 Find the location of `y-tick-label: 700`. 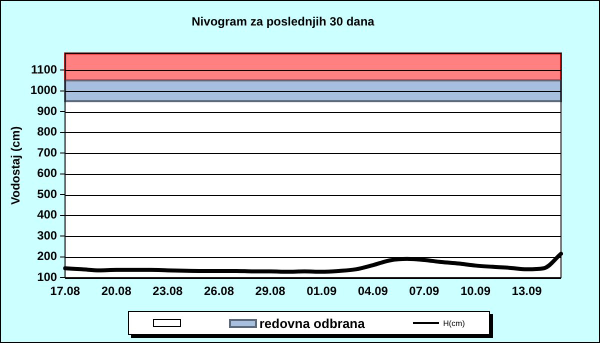

y-tick-label: 700 is located at coordinates (47, 152).